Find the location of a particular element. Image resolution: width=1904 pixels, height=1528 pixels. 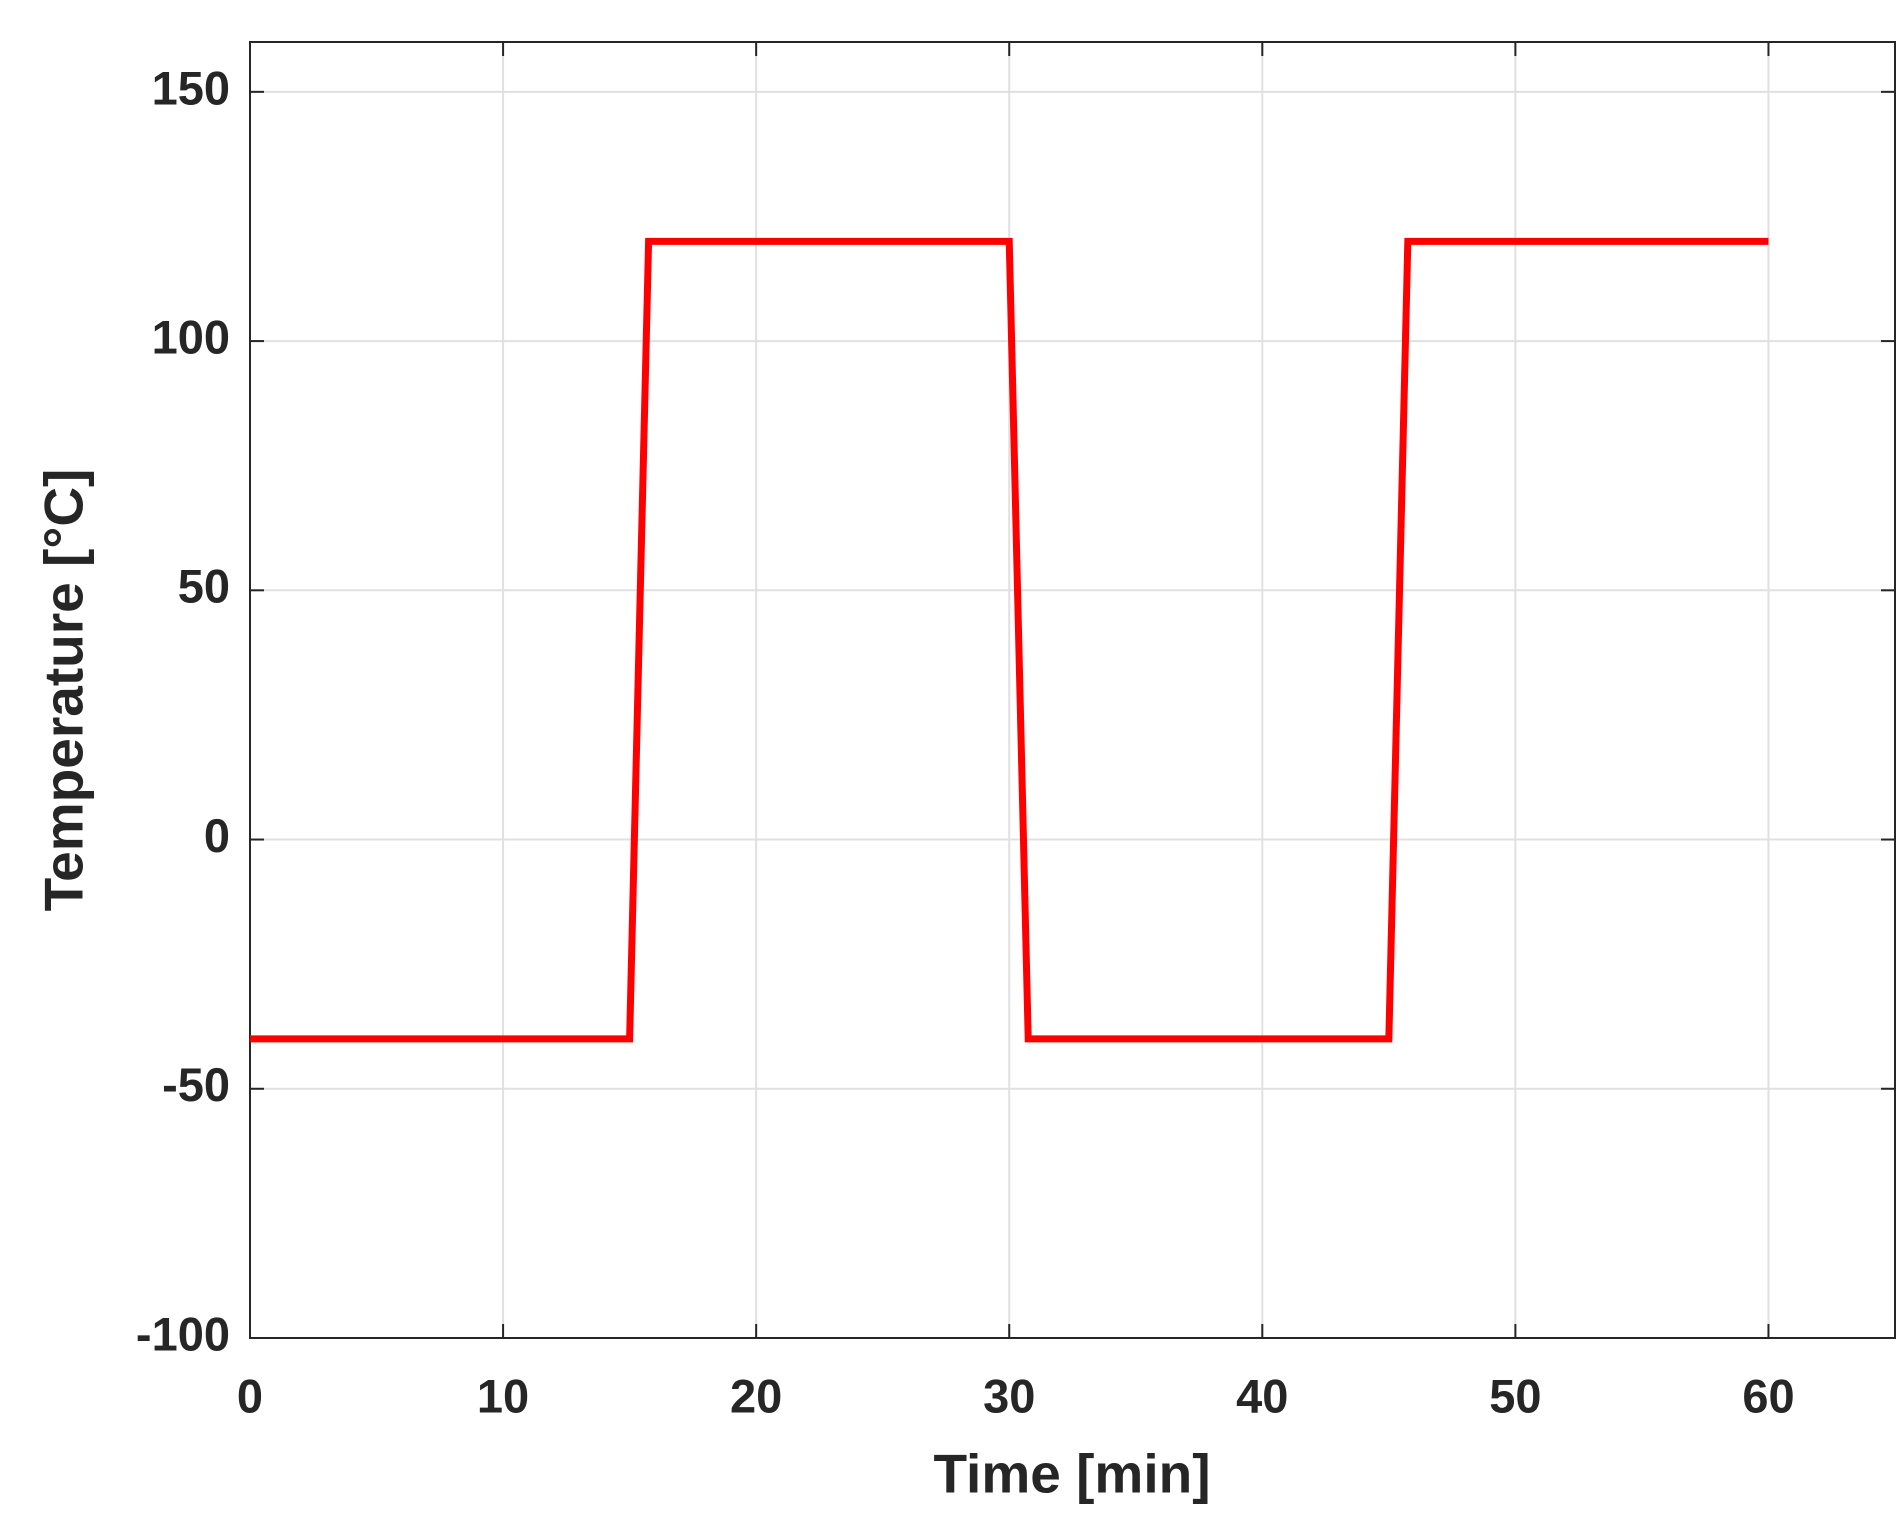

x-tick-label: 10 is located at coordinates (503, 1395).